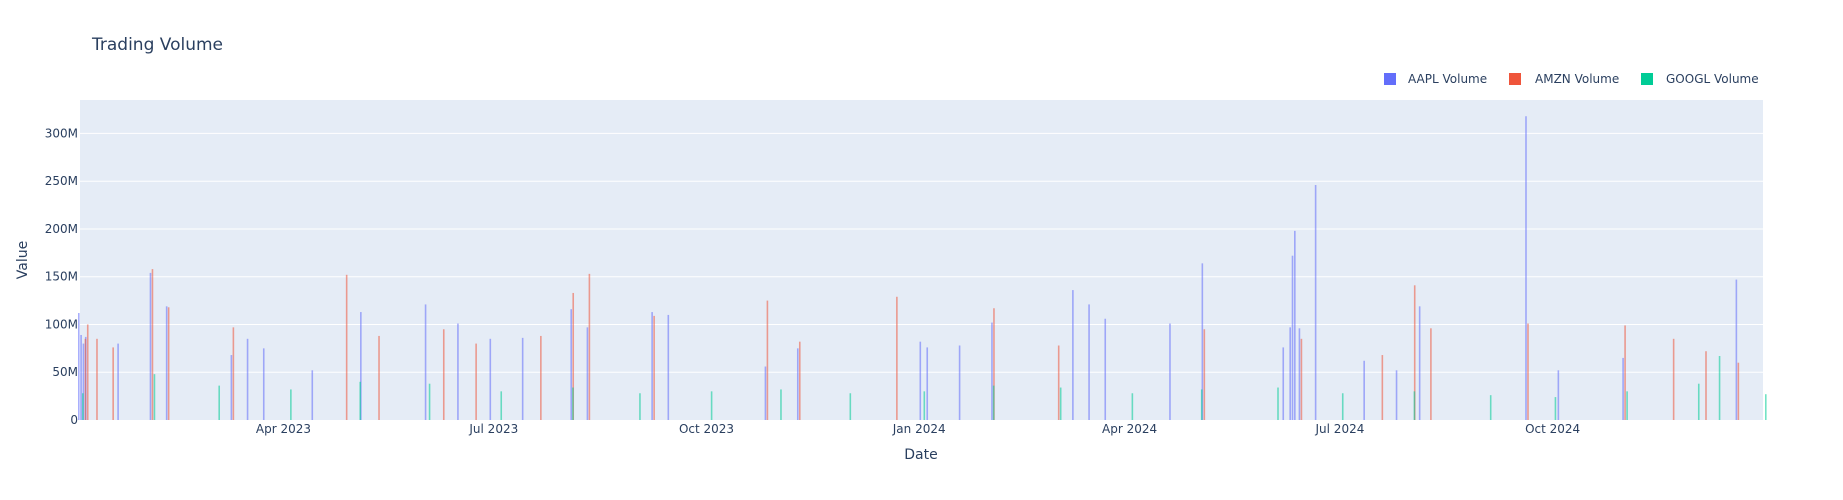 The image size is (1843, 500). What do you see at coordinates (1447, 79) in the screenshot?
I see `legend-label-aapl: AAPL Volume` at bounding box center [1447, 79].